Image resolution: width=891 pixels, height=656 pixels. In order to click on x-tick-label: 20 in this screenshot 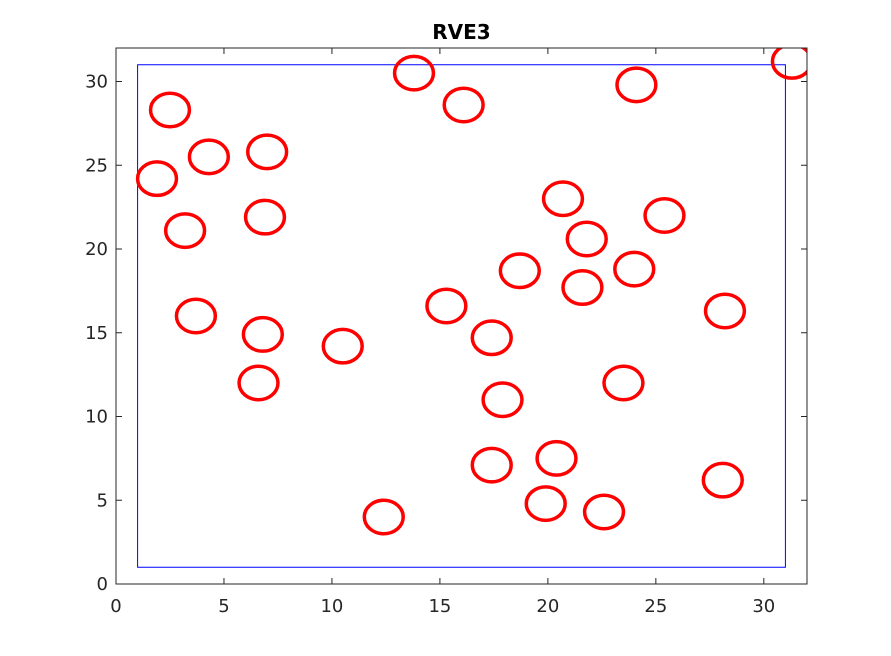, I will do `click(547, 606)`.